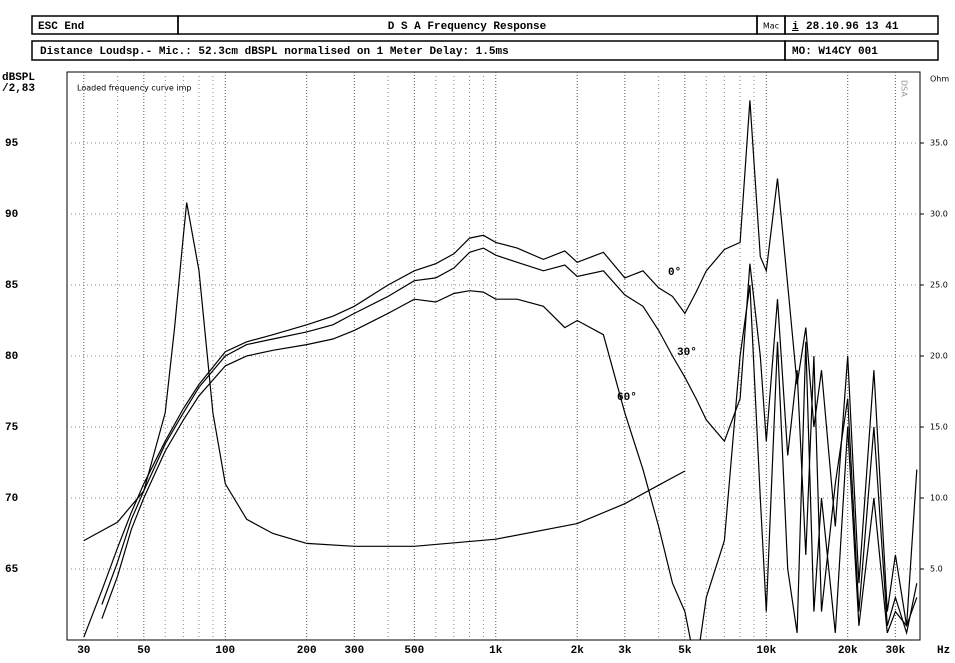 This screenshot has height=663, width=955. I want to click on y2-tick-label: 10.0, so click(939, 498).